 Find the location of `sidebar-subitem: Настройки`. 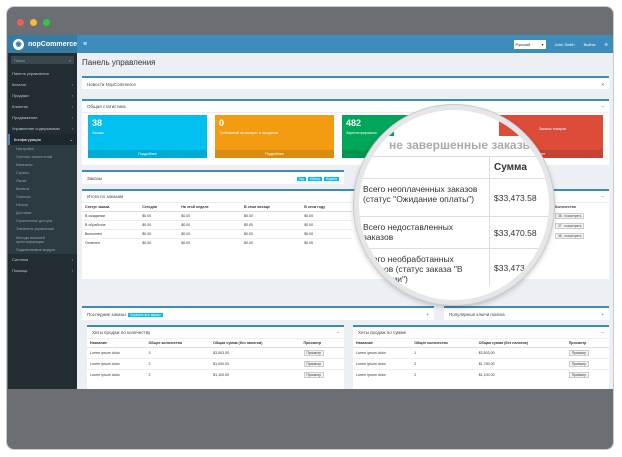

sidebar-subitem: Настройки is located at coordinates (42, 149).